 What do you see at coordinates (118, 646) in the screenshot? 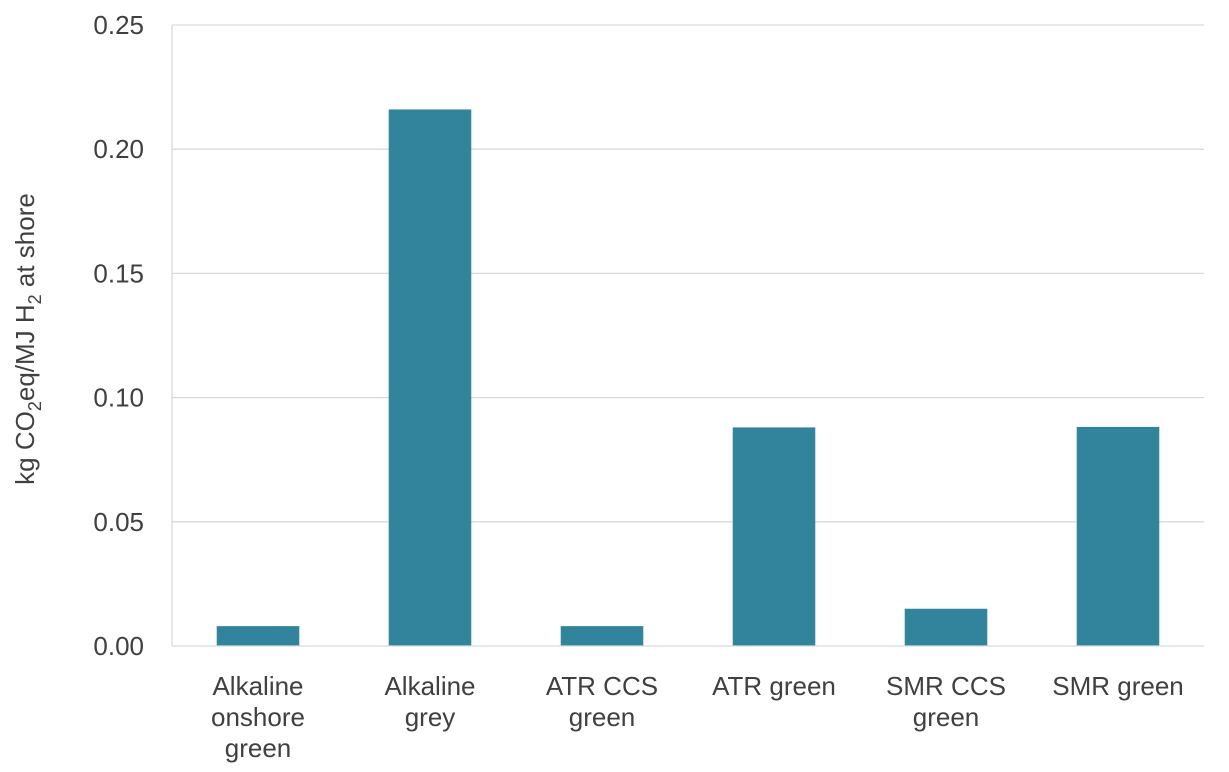
I see `y-tick-label: 0.00` at bounding box center [118, 646].